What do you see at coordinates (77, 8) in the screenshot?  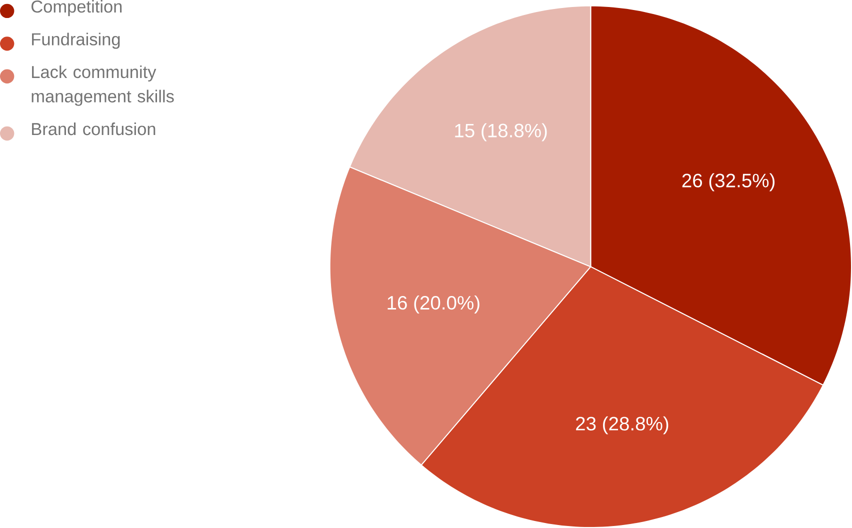 I see `legend-label: Competition` at bounding box center [77, 8].